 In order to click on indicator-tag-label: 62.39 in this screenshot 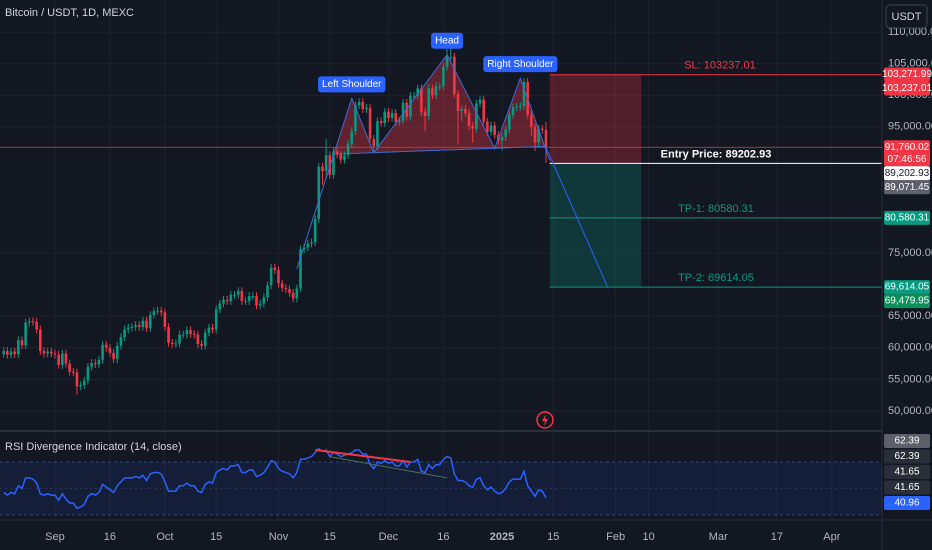, I will do `click(906, 441)`.